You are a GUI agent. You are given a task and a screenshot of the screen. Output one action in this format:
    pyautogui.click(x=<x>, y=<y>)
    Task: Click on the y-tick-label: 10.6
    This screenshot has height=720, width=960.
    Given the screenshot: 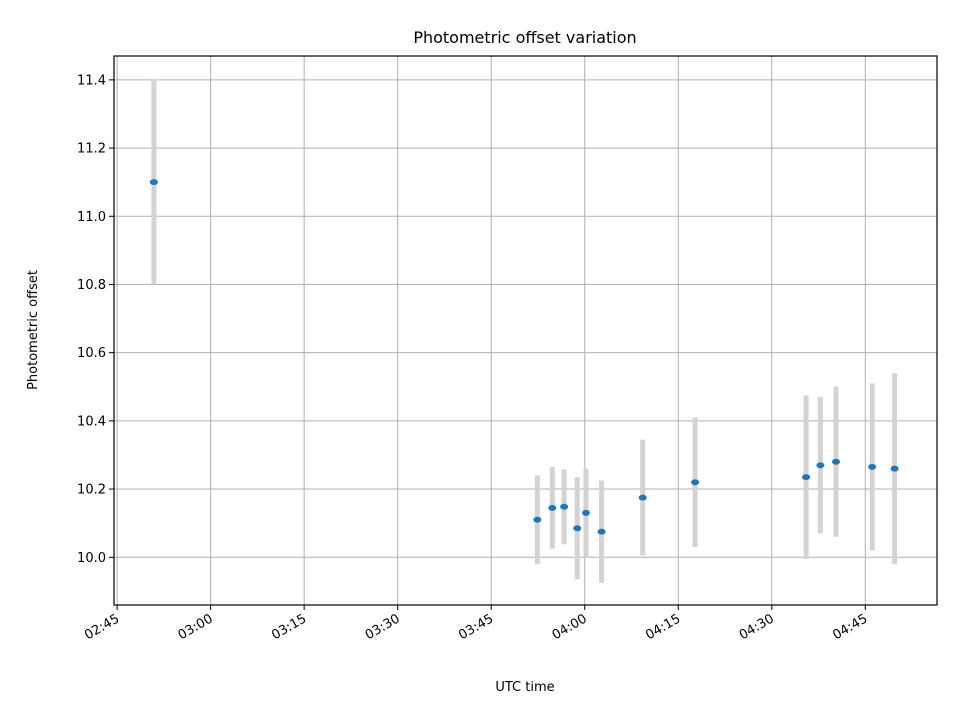 What is the action you would take?
    pyautogui.click(x=91, y=353)
    